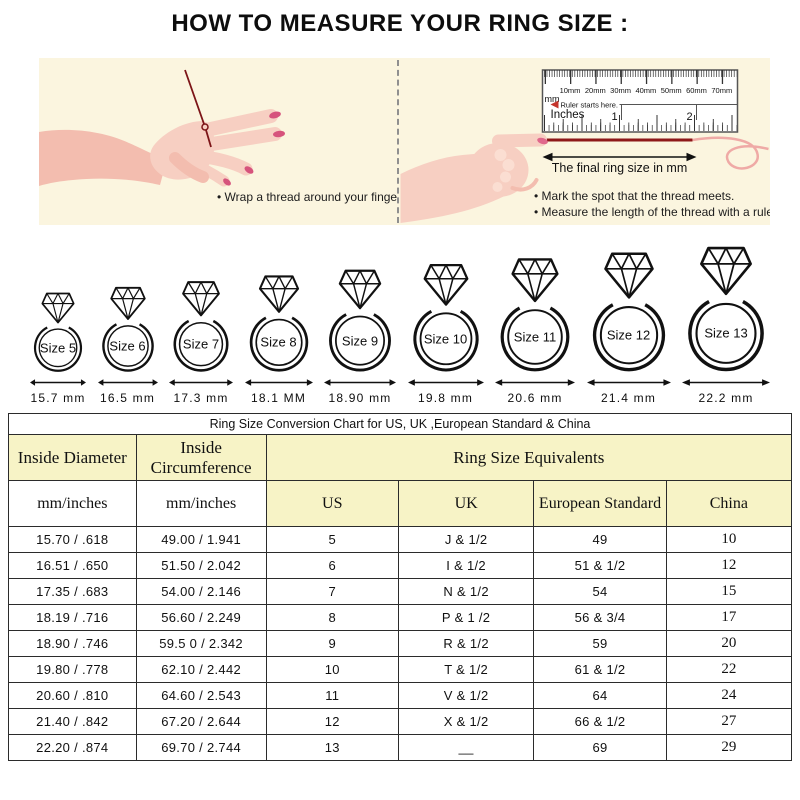 This screenshot has height=800, width=800. I want to click on ring-diameter-label: 18.90 mm, so click(360, 398).